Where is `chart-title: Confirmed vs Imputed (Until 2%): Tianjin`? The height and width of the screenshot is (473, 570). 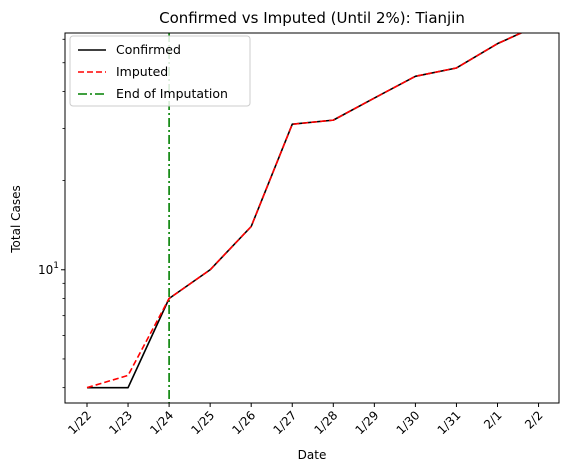
chart-title: Confirmed vs Imputed (Until 2%): Tianjin is located at coordinates (312, 18).